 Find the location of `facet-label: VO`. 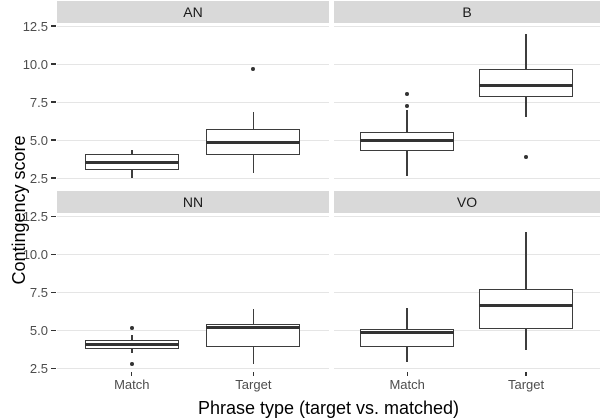

facet-label: VO is located at coordinates (467, 202).